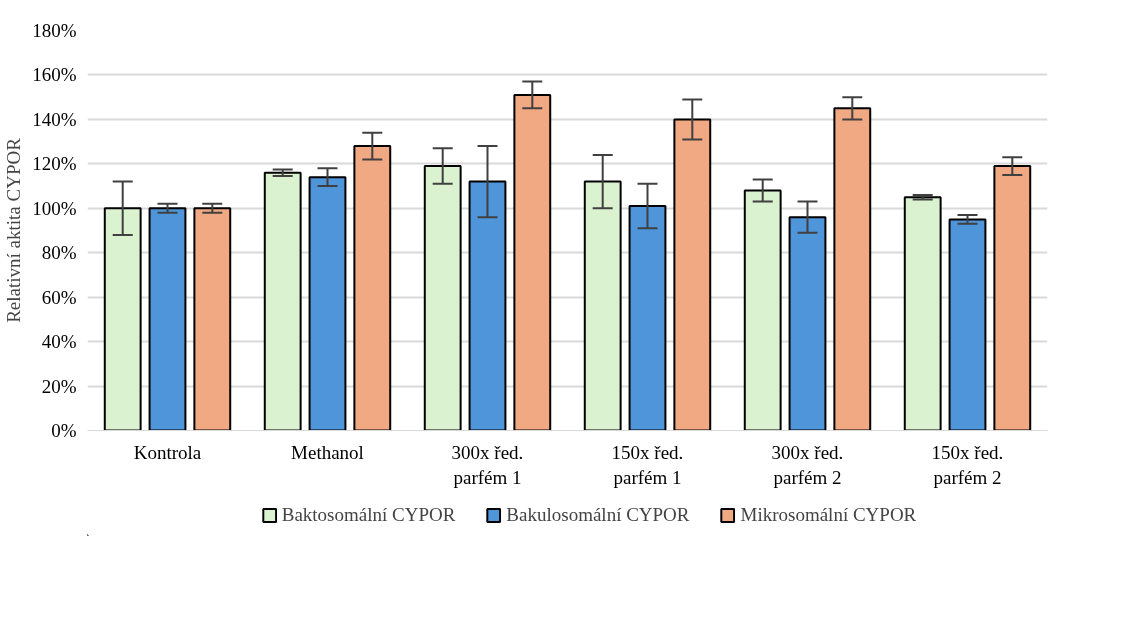 This screenshot has width=1131, height=634. I want to click on x-tick-label: 300x řed. parfém 1, so click(487, 464).